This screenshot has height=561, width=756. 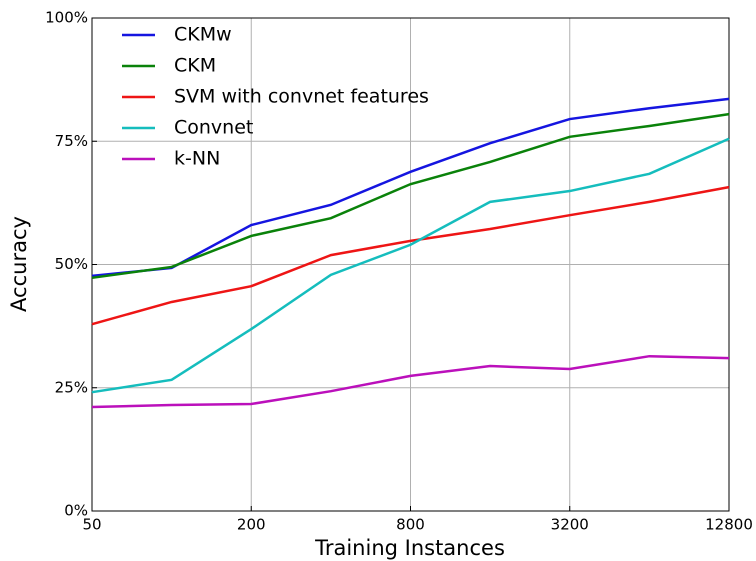 What do you see at coordinates (410, 381) in the screenshot?
I see `series-line` at bounding box center [410, 381].